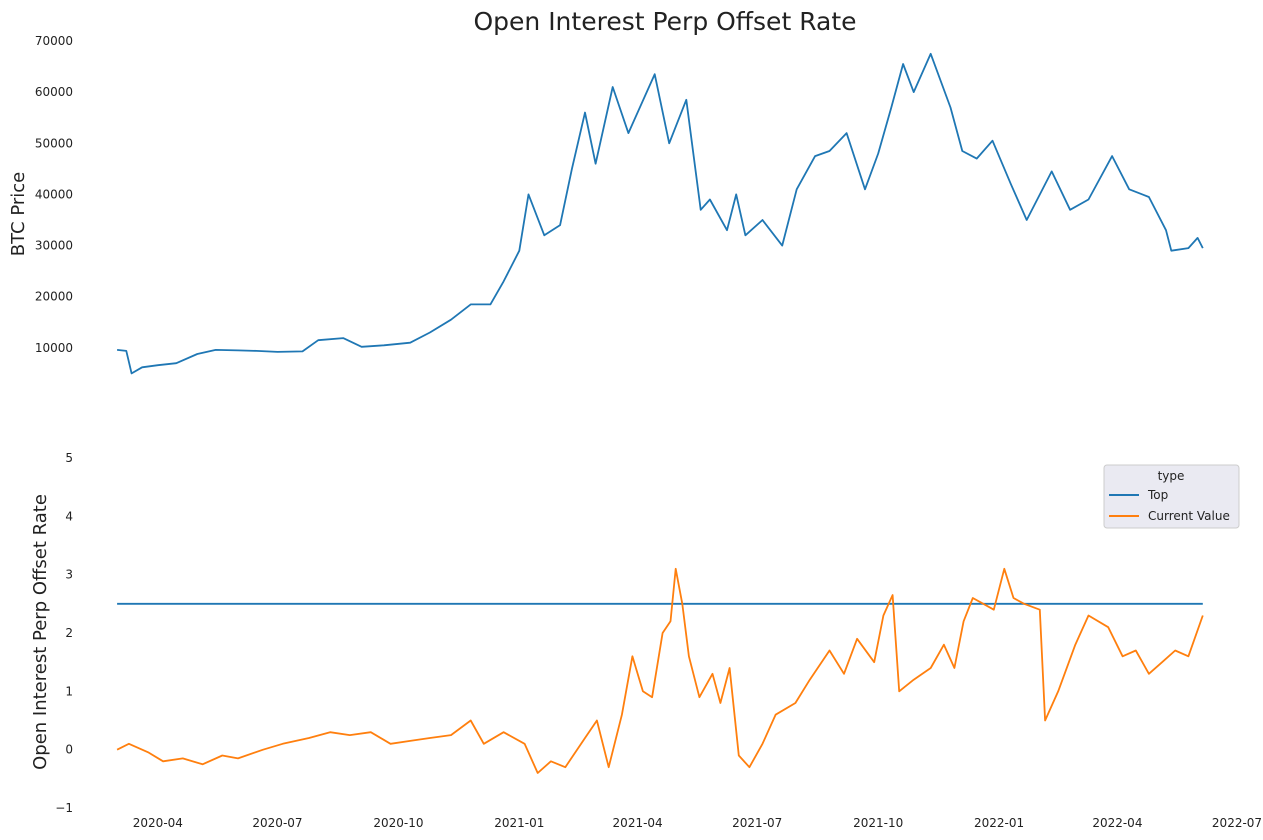 Image resolution: width=1263 pixels, height=840 pixels. I want to click on legend: type Top Current Value, so click(1171, 496).